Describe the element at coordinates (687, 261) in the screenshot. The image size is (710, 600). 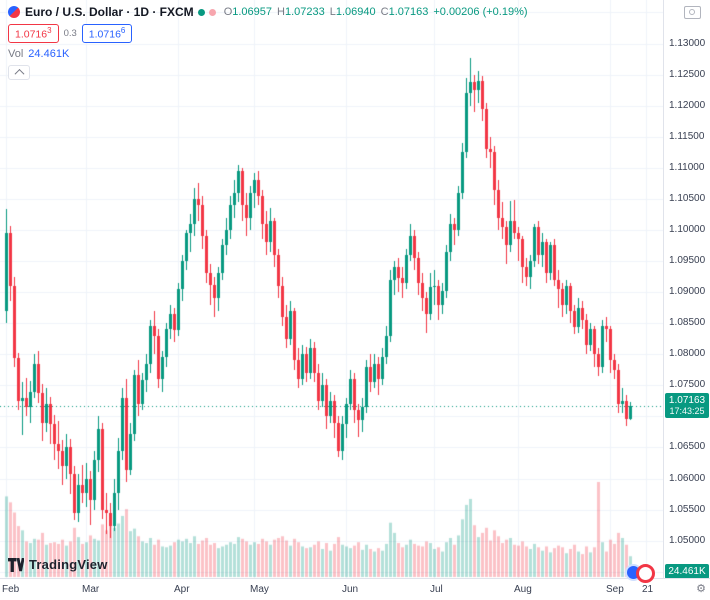
I see `price-tick-label: 1.09500` at that location.